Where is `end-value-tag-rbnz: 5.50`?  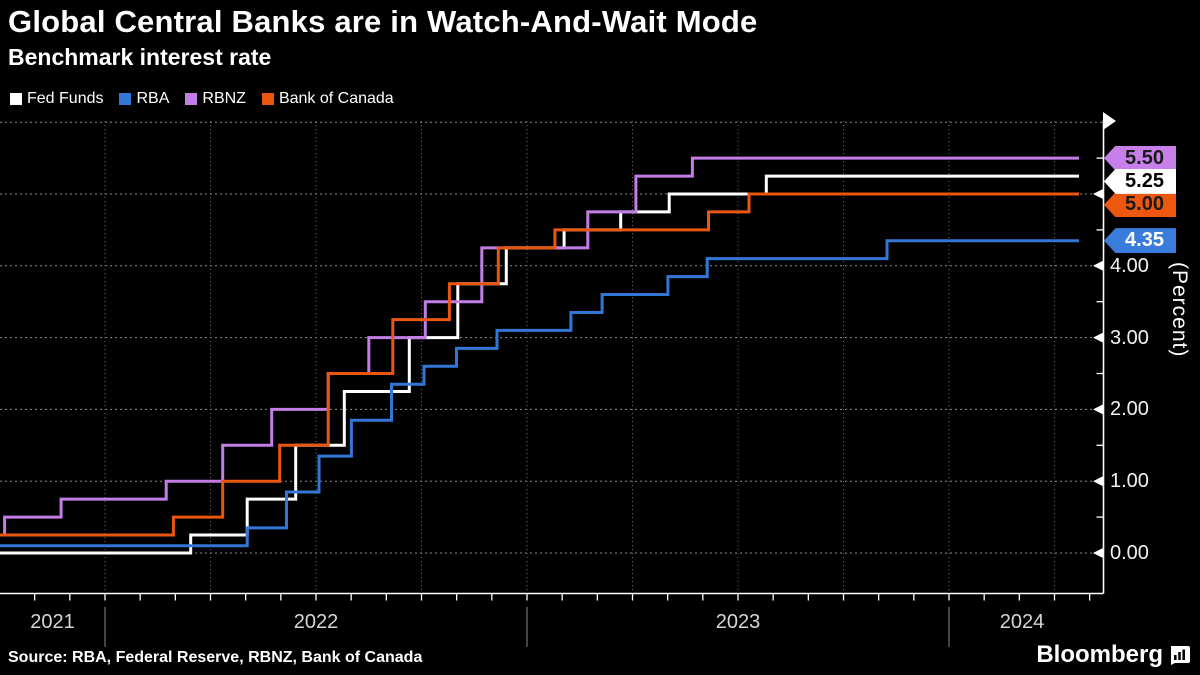
end-value-tag-rbnz: 5.50 is located at coordinates (1140, 158).